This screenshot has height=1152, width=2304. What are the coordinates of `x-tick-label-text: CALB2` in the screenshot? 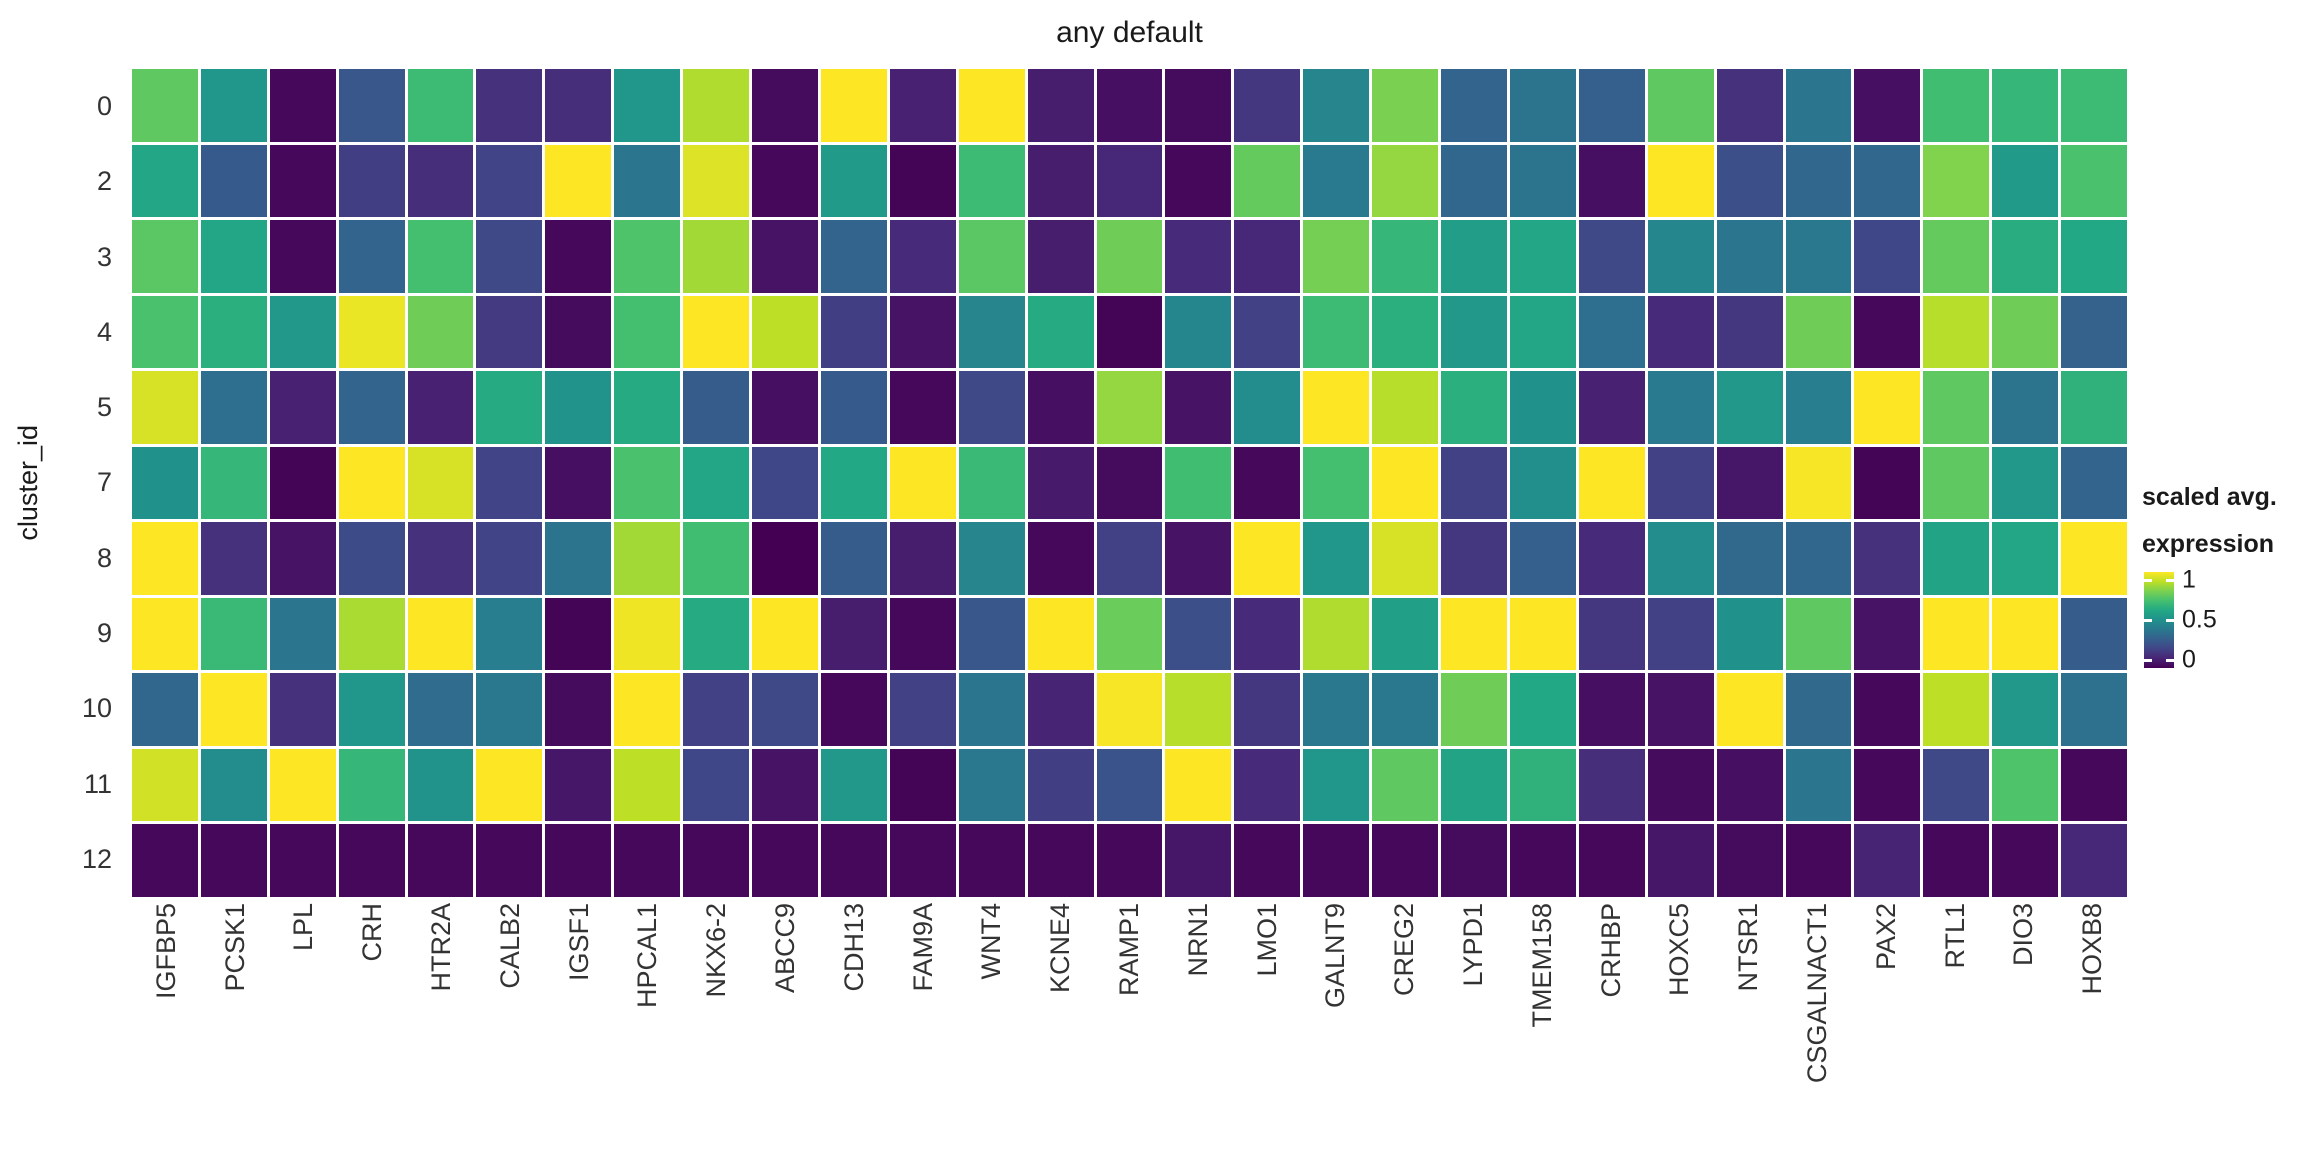 It's located at (509, 946).